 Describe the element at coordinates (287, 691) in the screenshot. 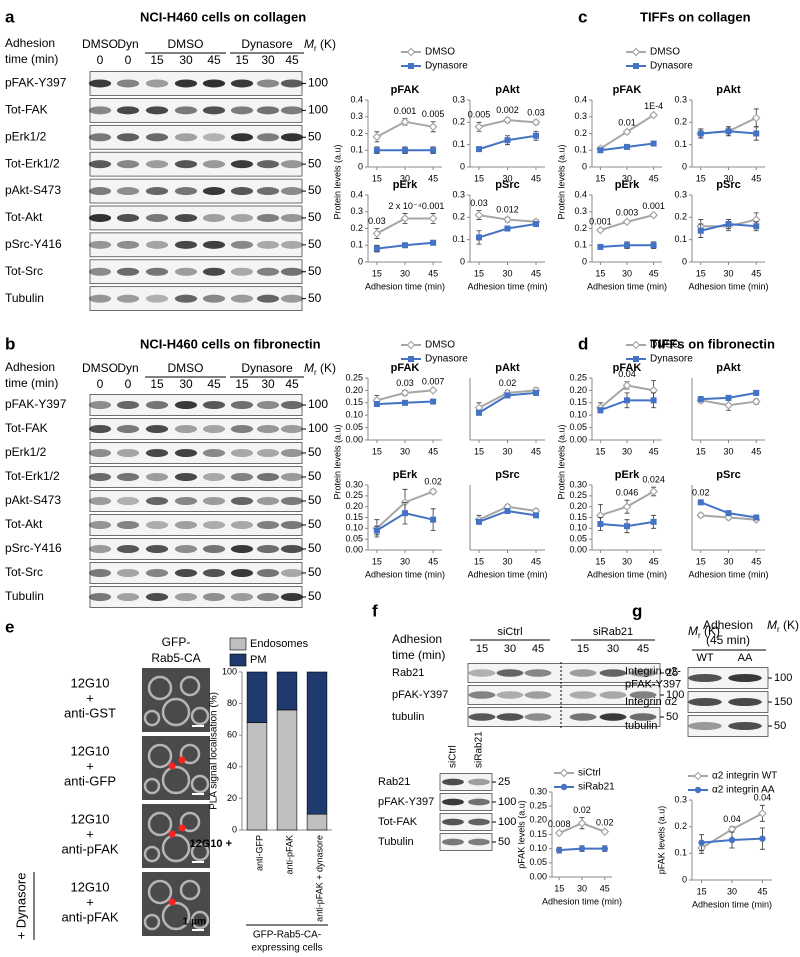

I see `bar-segment` at that location.